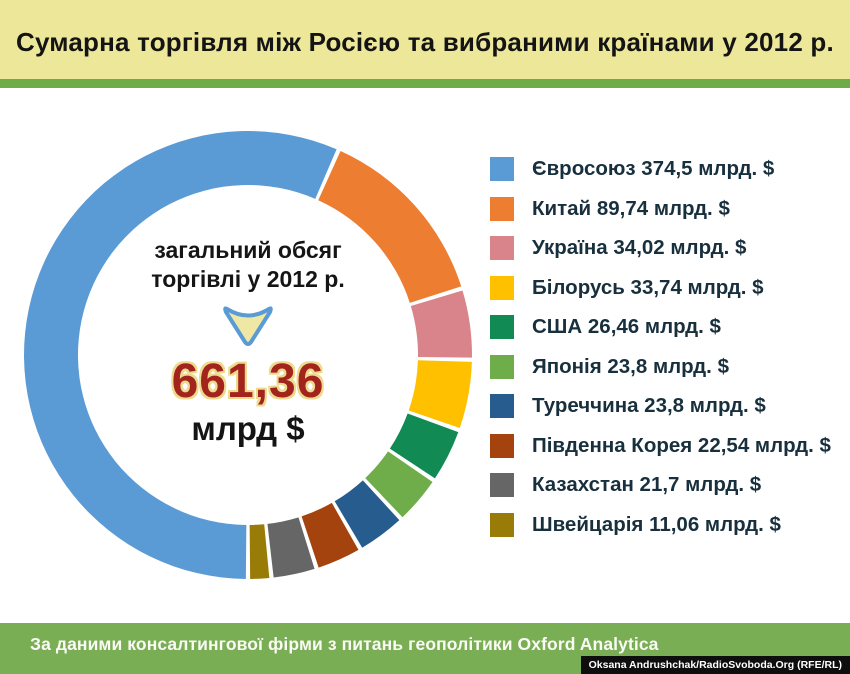 Image resolution: width=850 pixels, height=674 pixels. What do you see at coordinates (681, 445) in the screenshot?
I see `legend-label: Південна Корея 22,54 млрд. $` at bounding box center [681, 445].